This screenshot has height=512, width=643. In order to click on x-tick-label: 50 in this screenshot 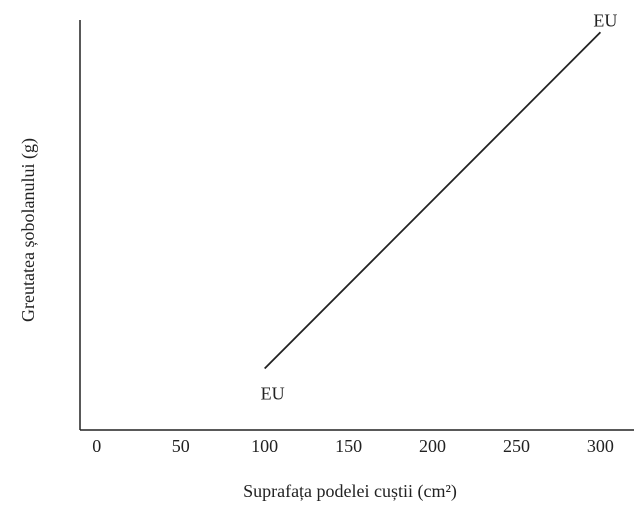, I will do `click(181, 446)`.